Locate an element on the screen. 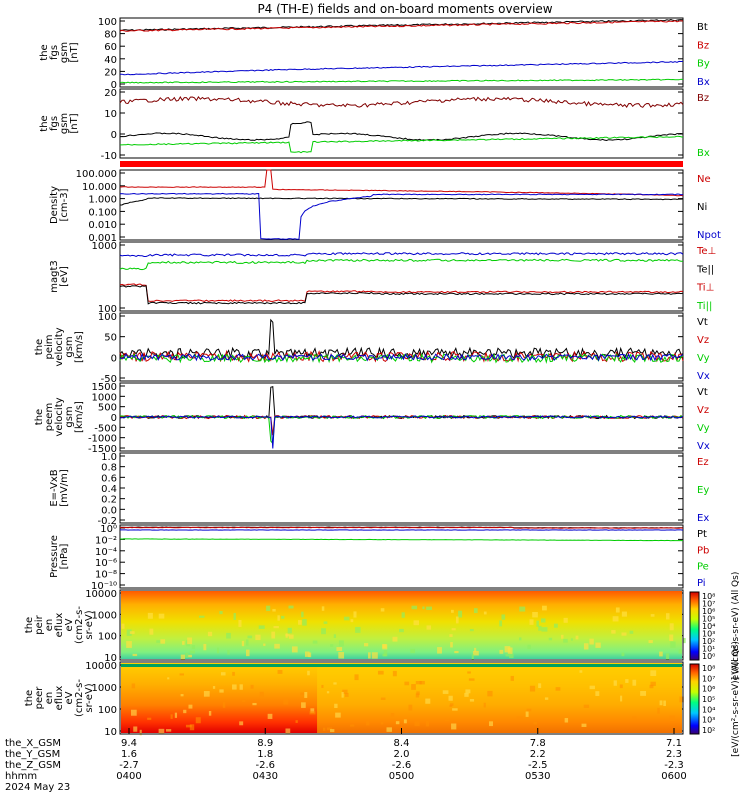  legend-item: Vx is located at coordinates (703, 376).